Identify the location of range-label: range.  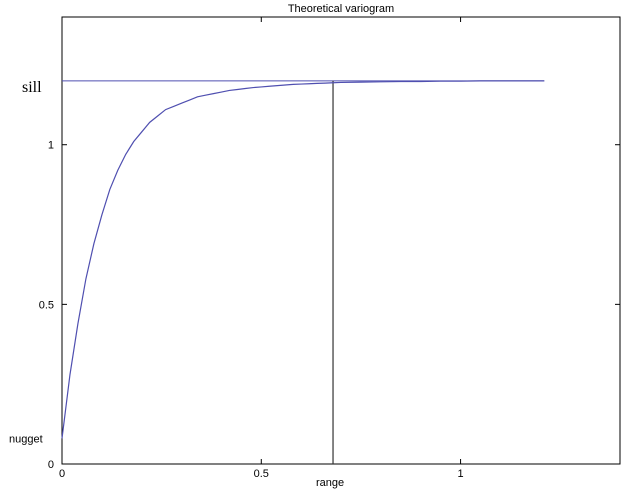
(330, 483).